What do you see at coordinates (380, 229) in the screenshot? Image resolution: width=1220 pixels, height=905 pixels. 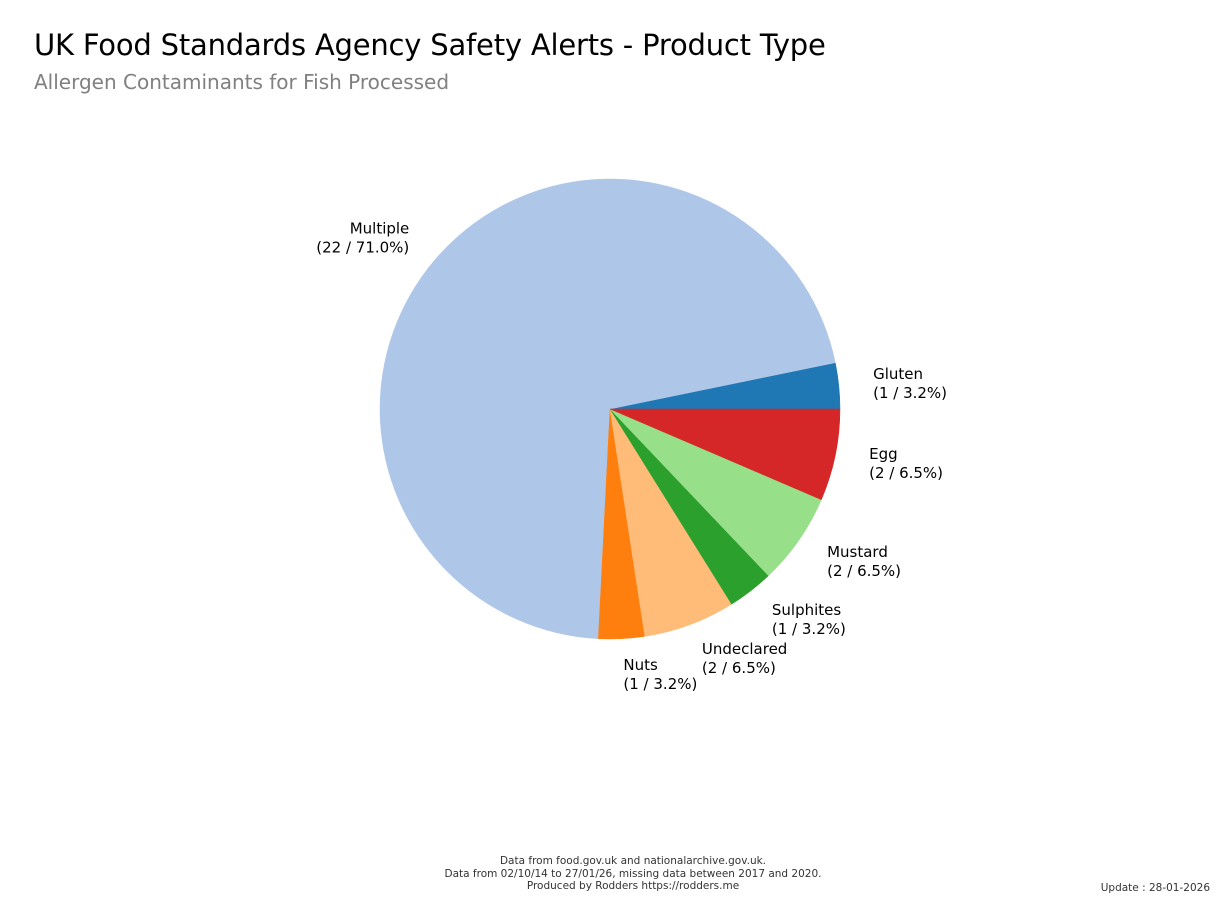 I see `pie-label-name: Multiple` at bounding box center [380, 229].